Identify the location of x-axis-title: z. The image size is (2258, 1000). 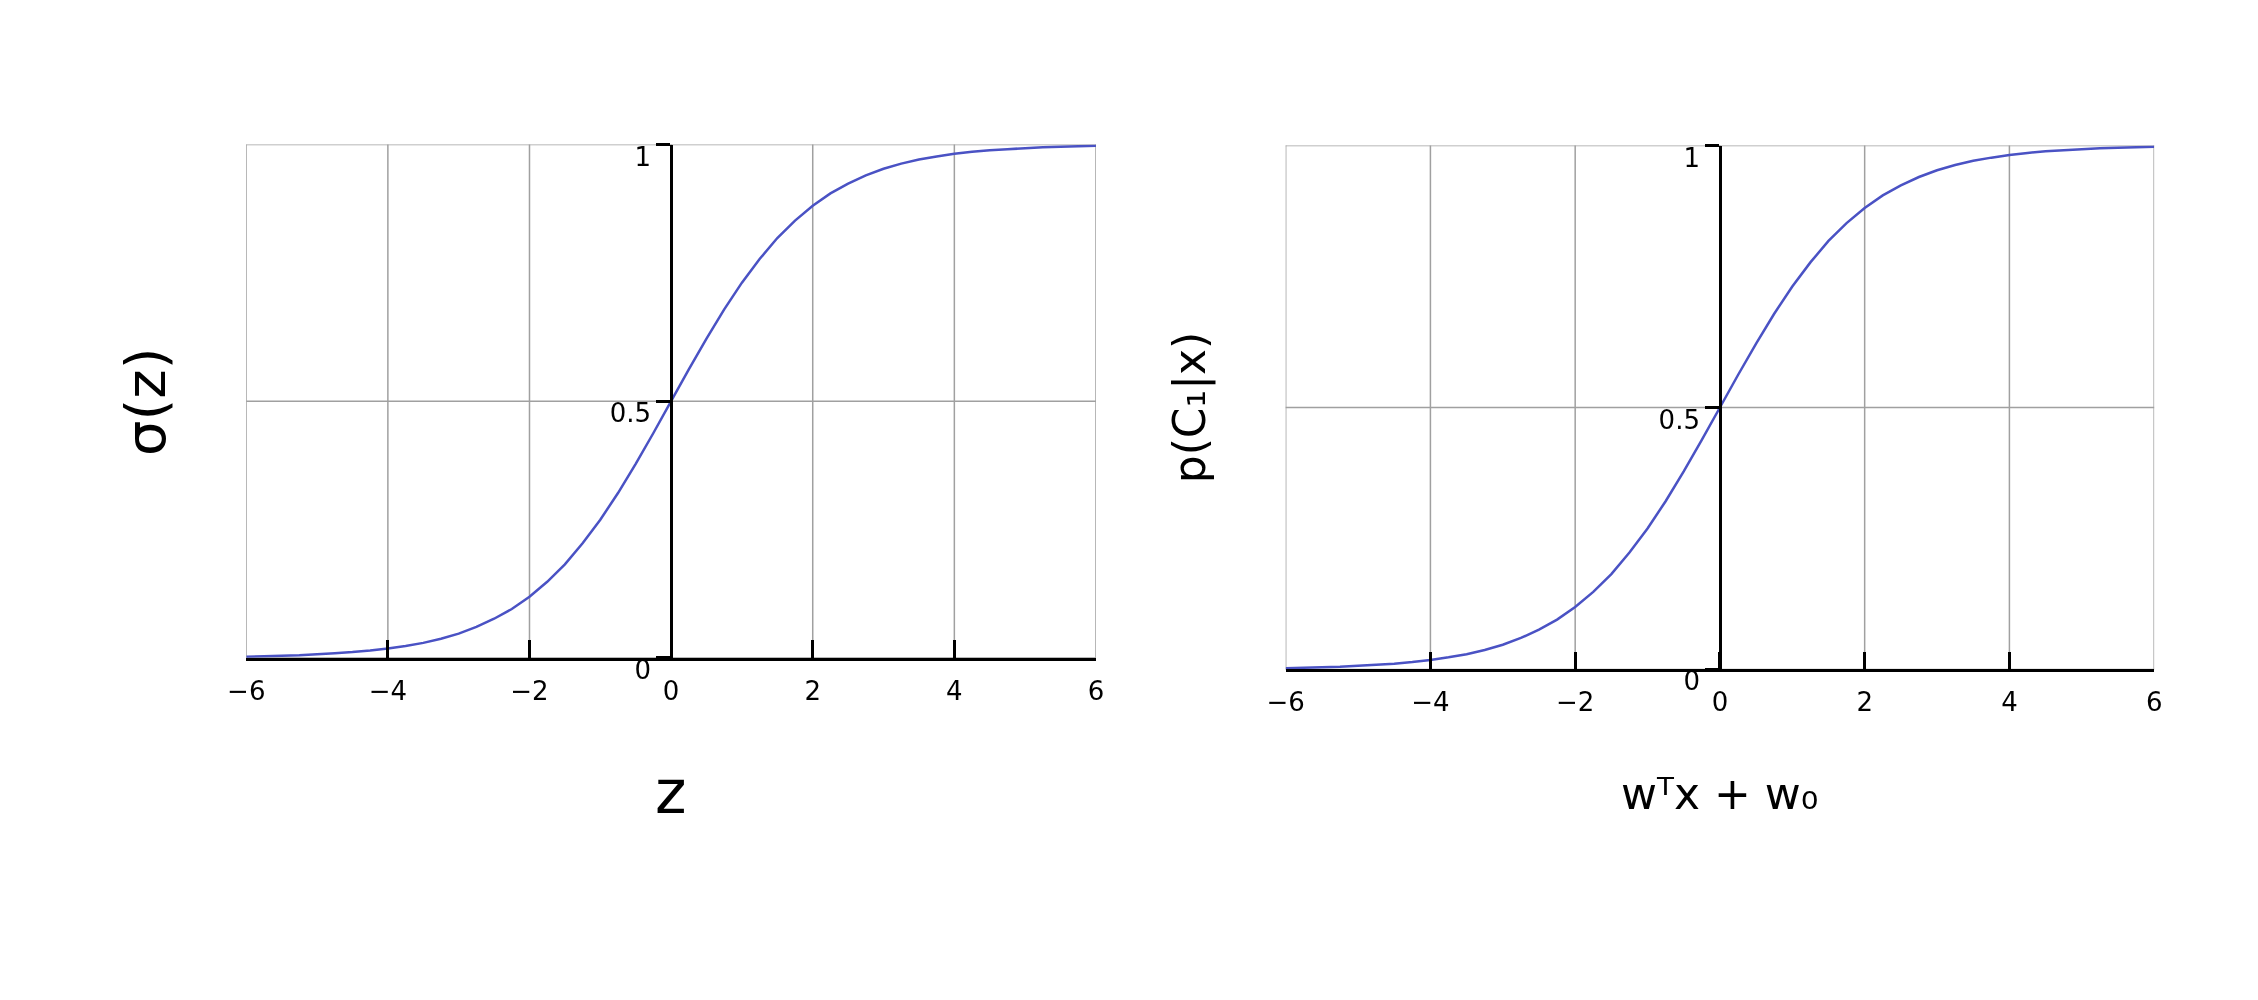
(671, 792).